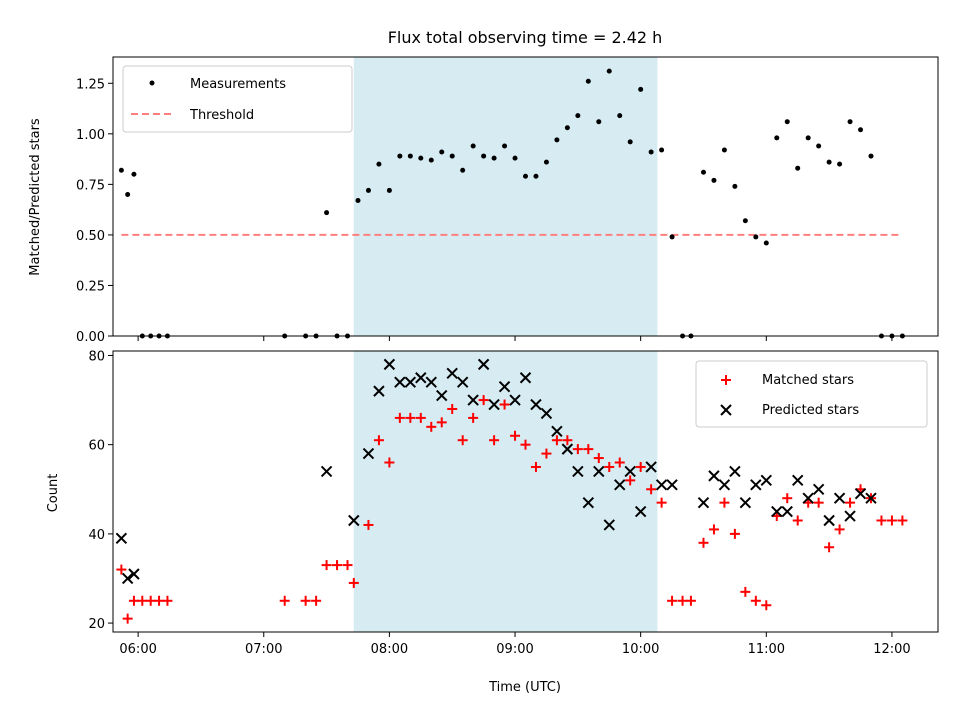  What do you see at coordinates (726, 380) in the screenshot?
I see `matched-legend-marker` at bounding box center [726, 380].